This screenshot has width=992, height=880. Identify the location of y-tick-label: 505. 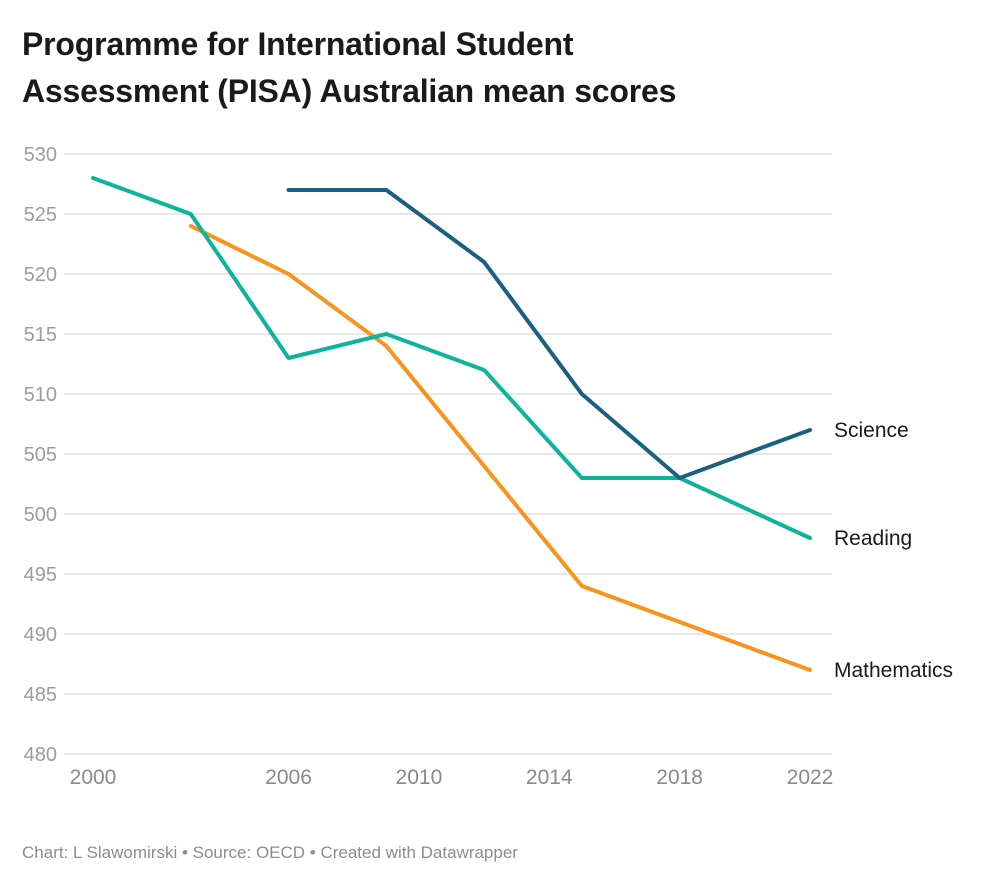
(40, 455).